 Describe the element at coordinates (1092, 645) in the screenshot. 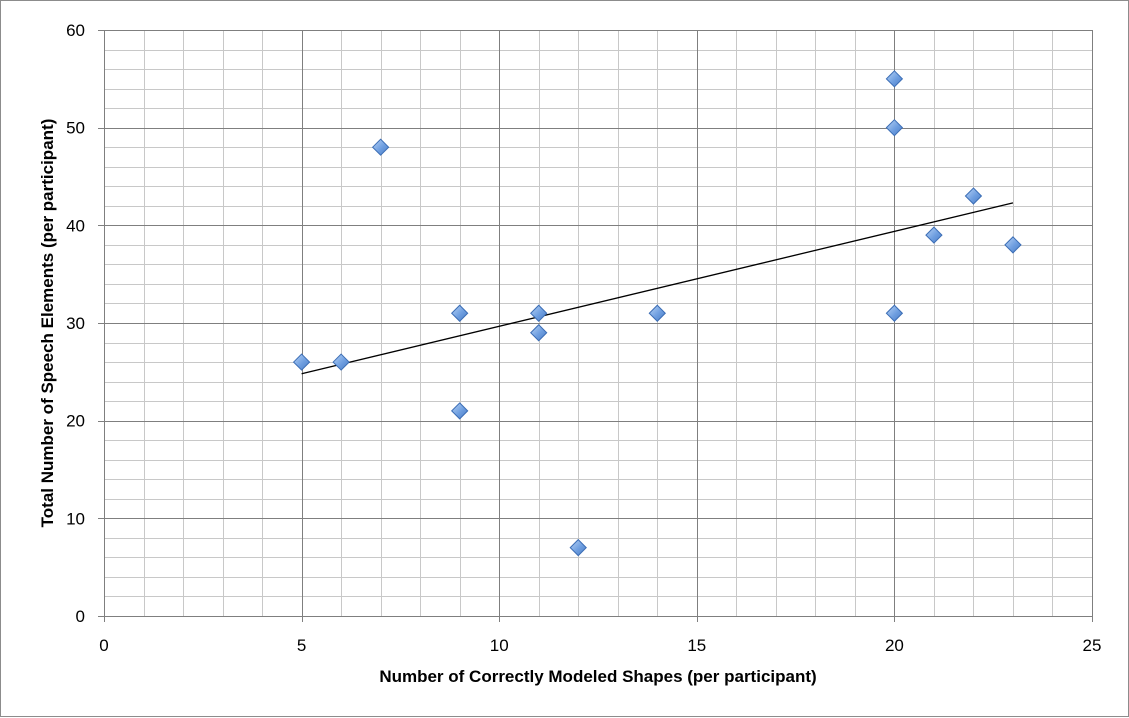

I see `x-tick-label: 25` at that location.